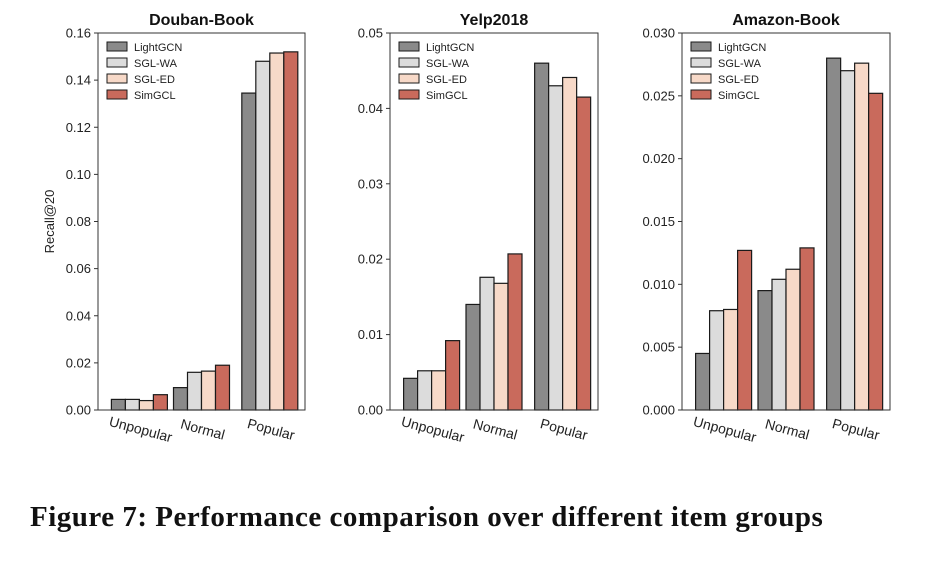 The image size is (932, 588). Describe the element at coordinates (78, 33) in the screenshot. I see `y-tick-label: 0.16` at that location.